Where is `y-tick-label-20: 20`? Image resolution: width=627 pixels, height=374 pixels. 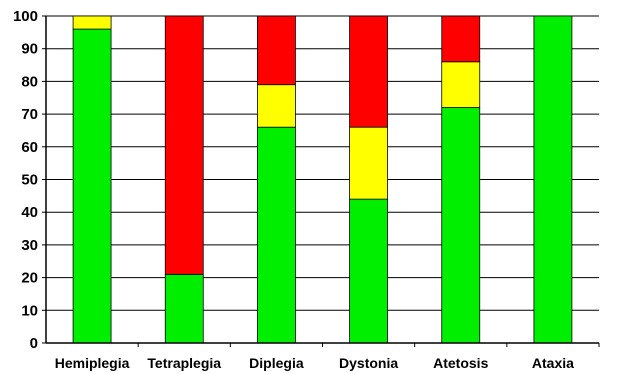 y-tick-label-20: 20 is located at coordinates (29, 278).